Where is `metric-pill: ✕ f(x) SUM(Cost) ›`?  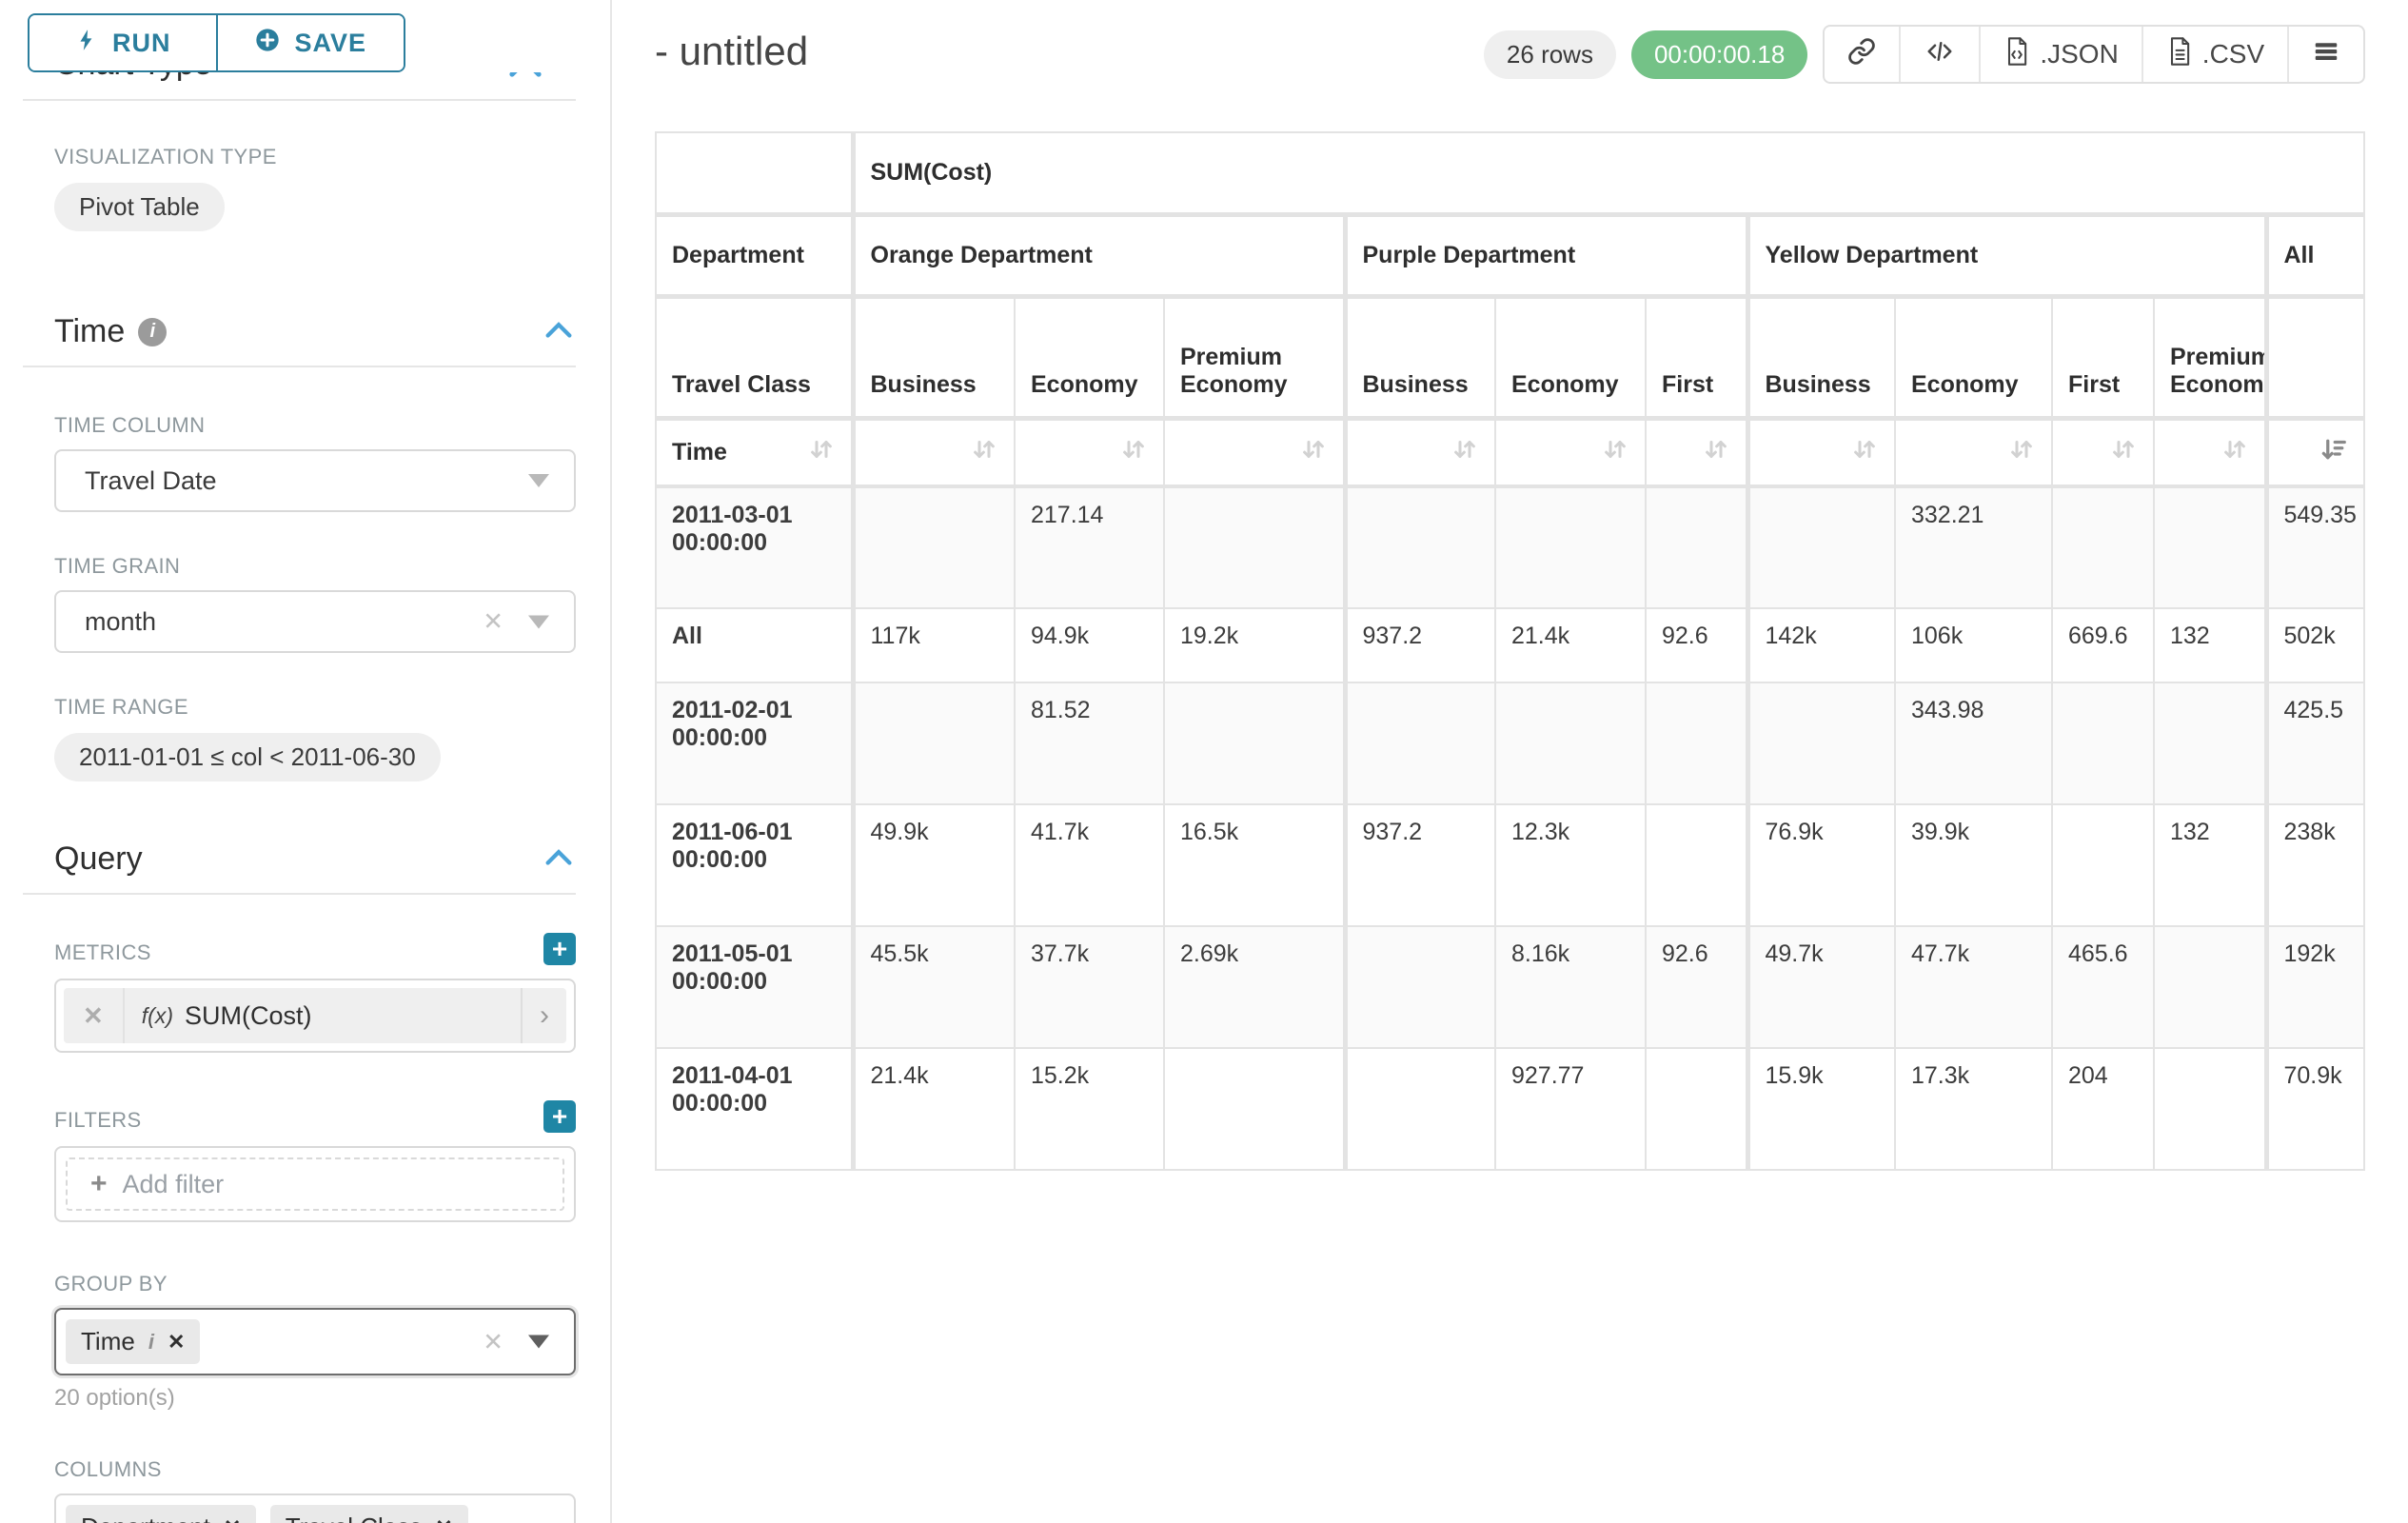 metric-pill: ✕ f(x) SUM(Cost) › is located at coordinates (315, 1015).